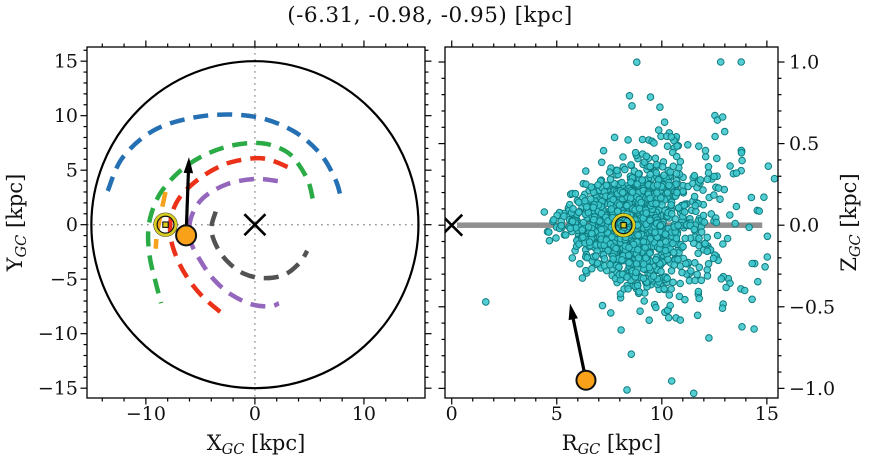 The height and width of the screenshot is (464, 874). What do you see at coordinates (64, 280) in the screenshot?
I see `svg-text: −5` at bounding box center [64, 280].